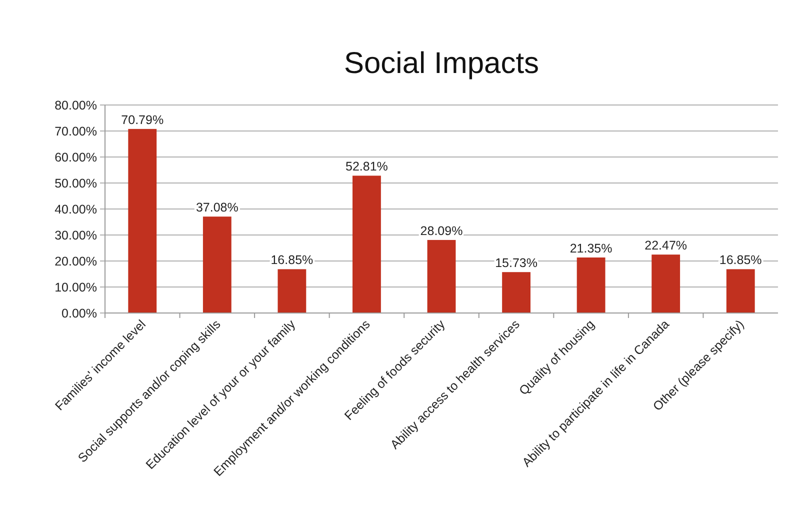 This screenshot has height=510, width=792. I want to click on data-label: 22.47%, so click(666, 245).